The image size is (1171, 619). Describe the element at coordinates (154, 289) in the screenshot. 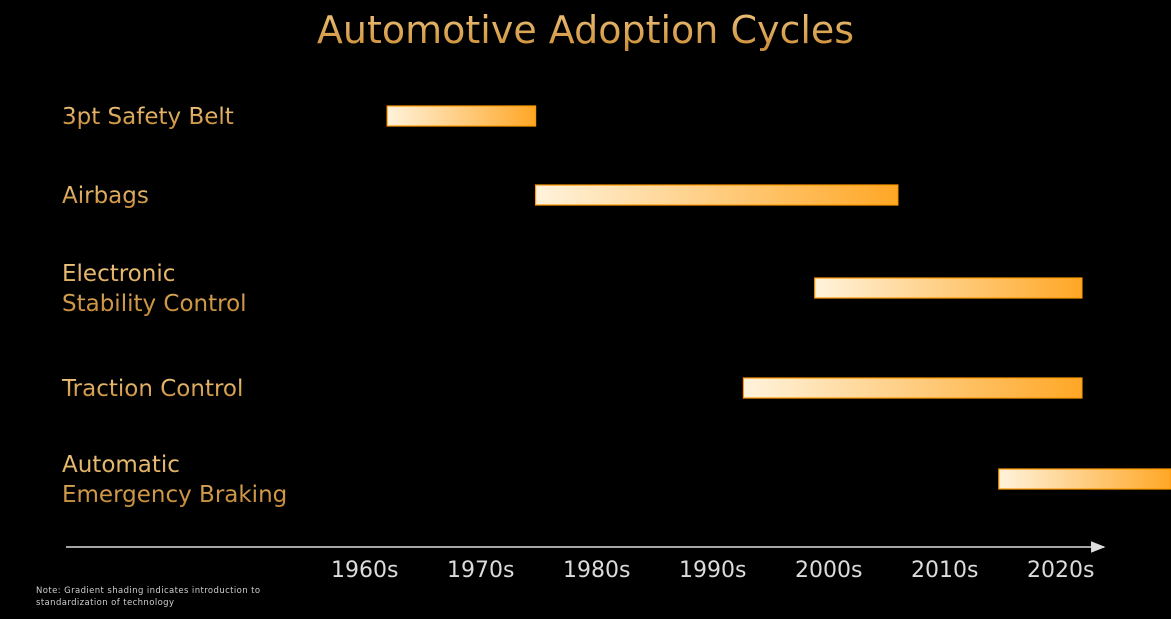

I see `category-label: Electronic Stability Control` at that location.